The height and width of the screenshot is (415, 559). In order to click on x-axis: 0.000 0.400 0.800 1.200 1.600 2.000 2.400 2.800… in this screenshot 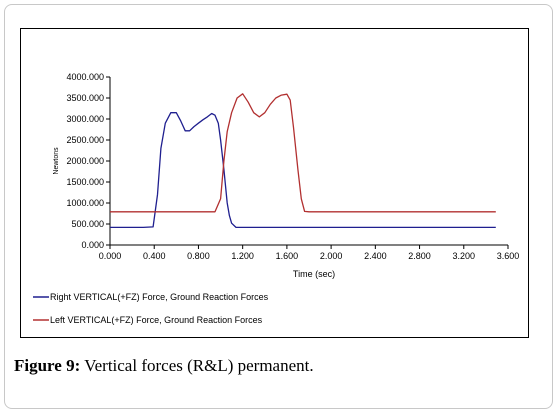, I will do `click(309, 252)`.